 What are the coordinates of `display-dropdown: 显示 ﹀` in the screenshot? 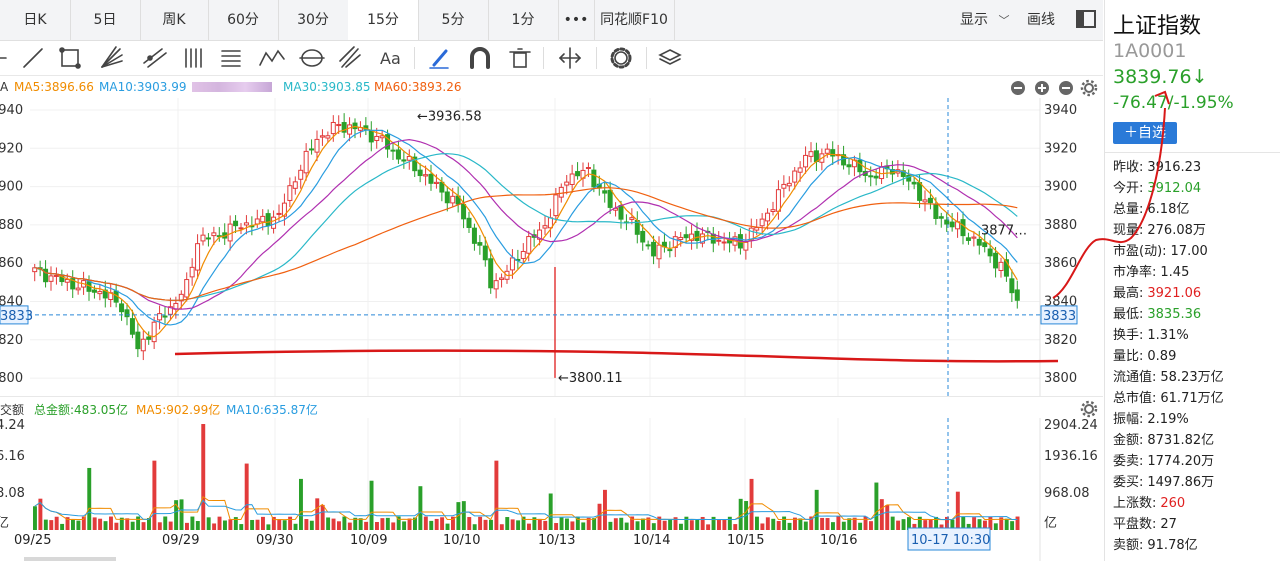 It's located at (984, 20).